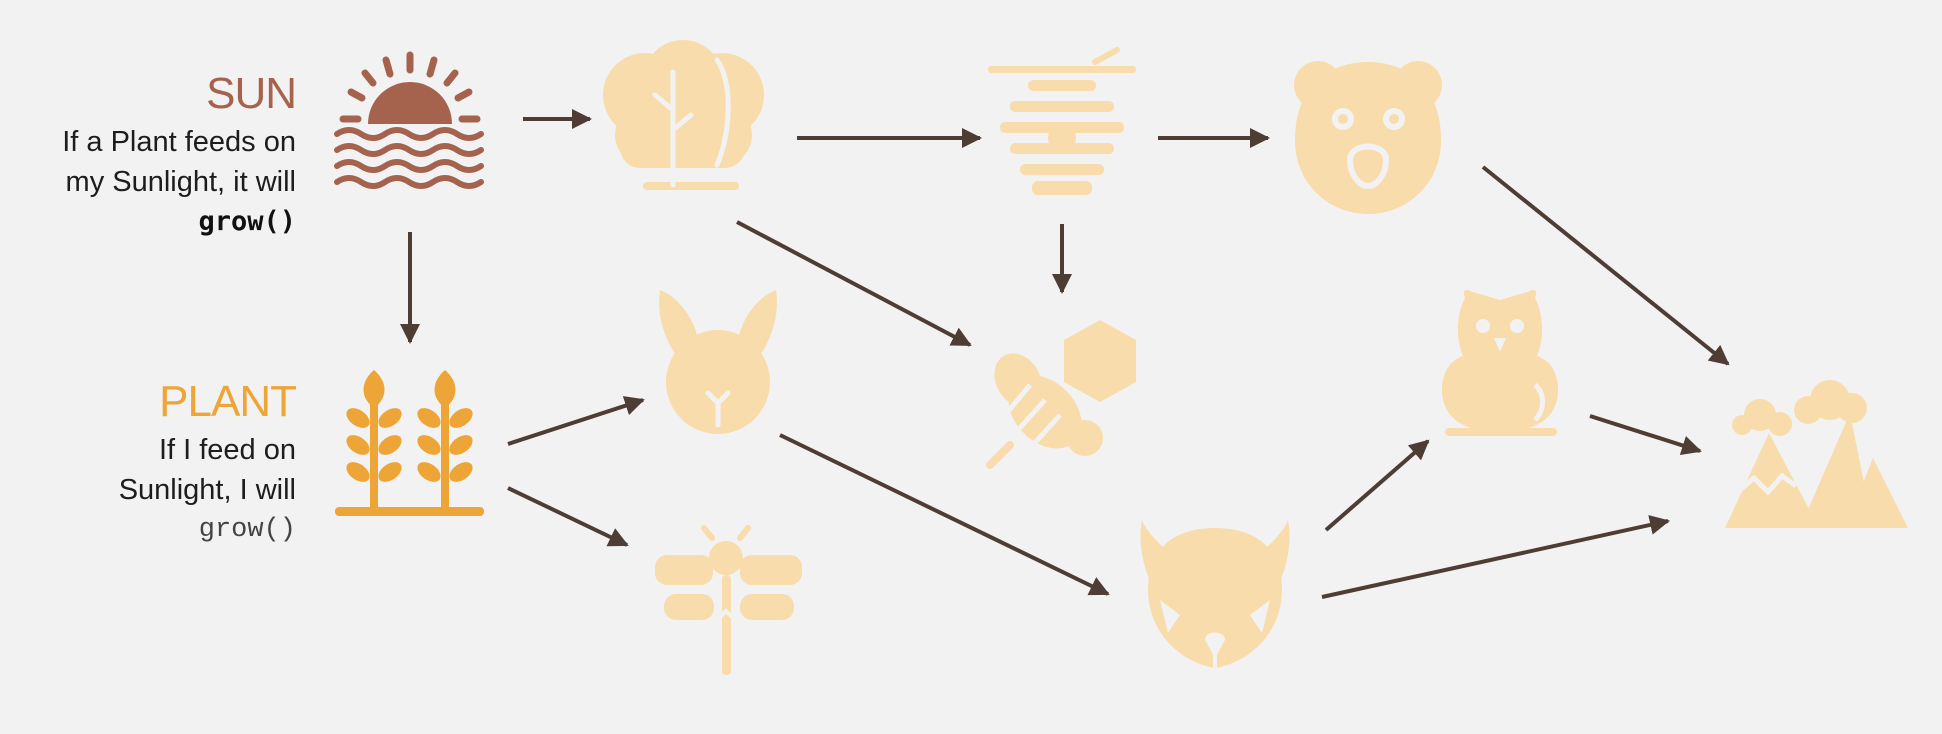  Describe the element at coordinates (1061, 394) in the screenshot. I see `bee-icon` at that location.